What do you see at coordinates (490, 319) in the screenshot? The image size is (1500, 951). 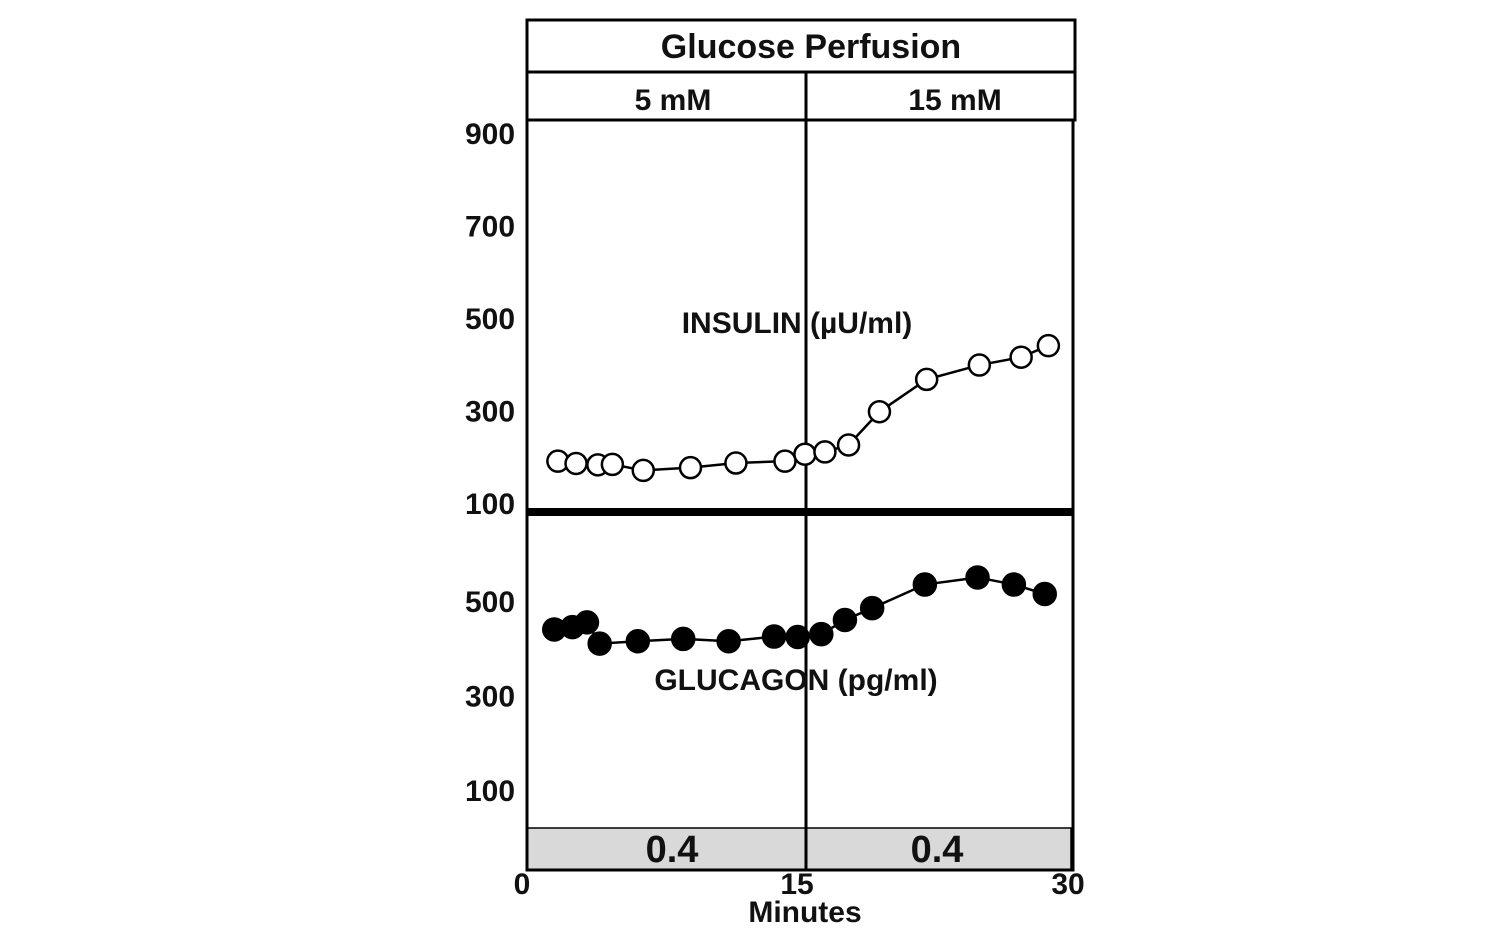 I see `insulin-y-tick-label: 500` at bounding box center [490, 319].